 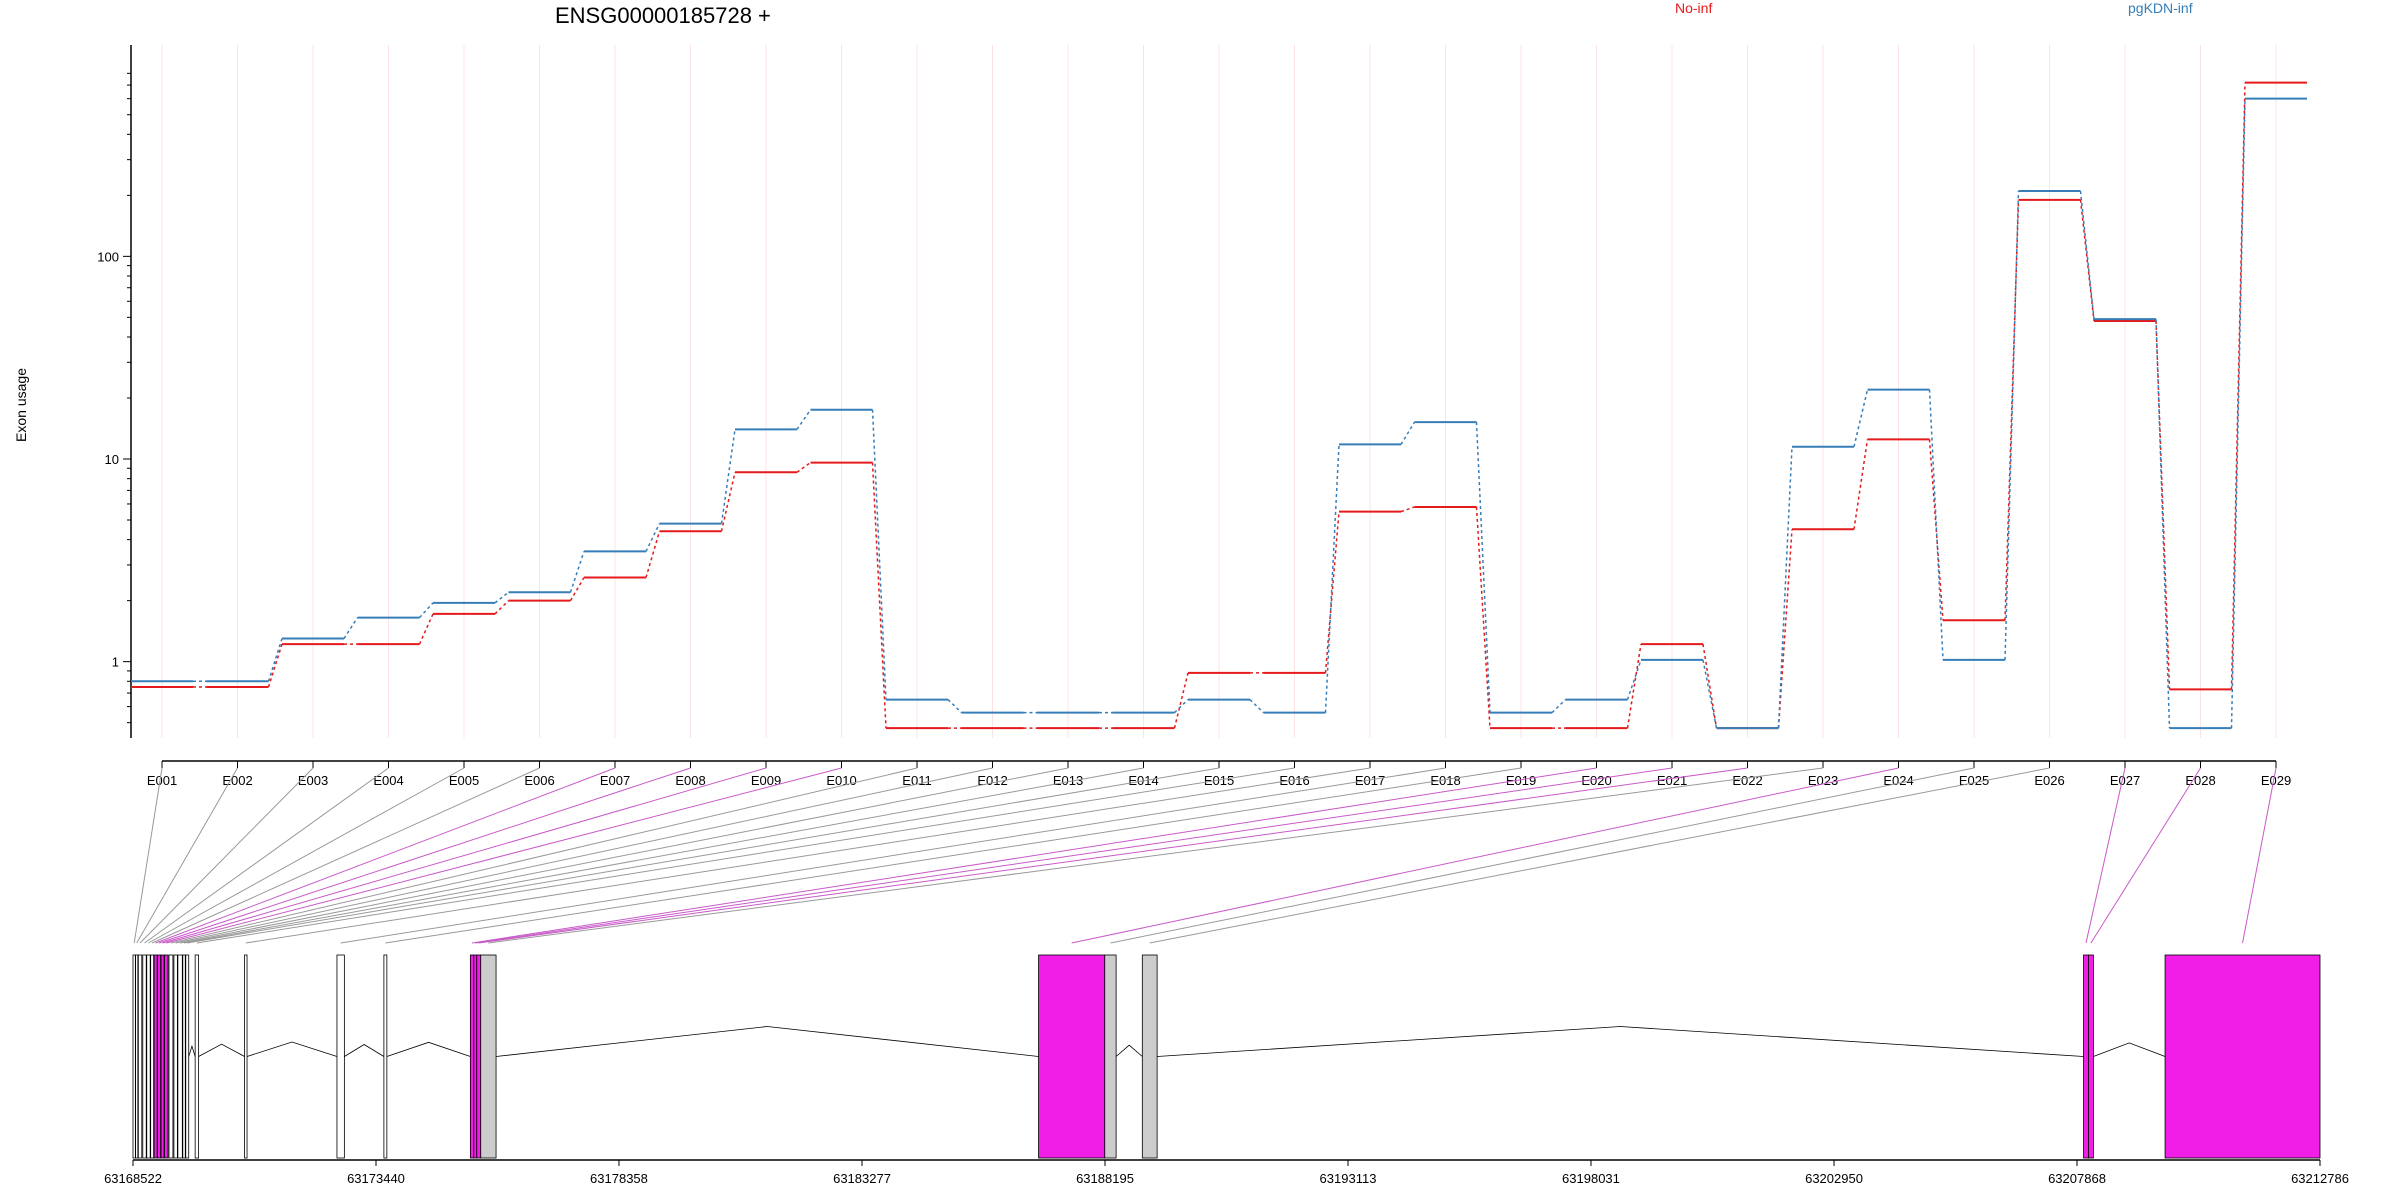 I want to click on x-tick-label: E016, so click(x=1294, y=780).